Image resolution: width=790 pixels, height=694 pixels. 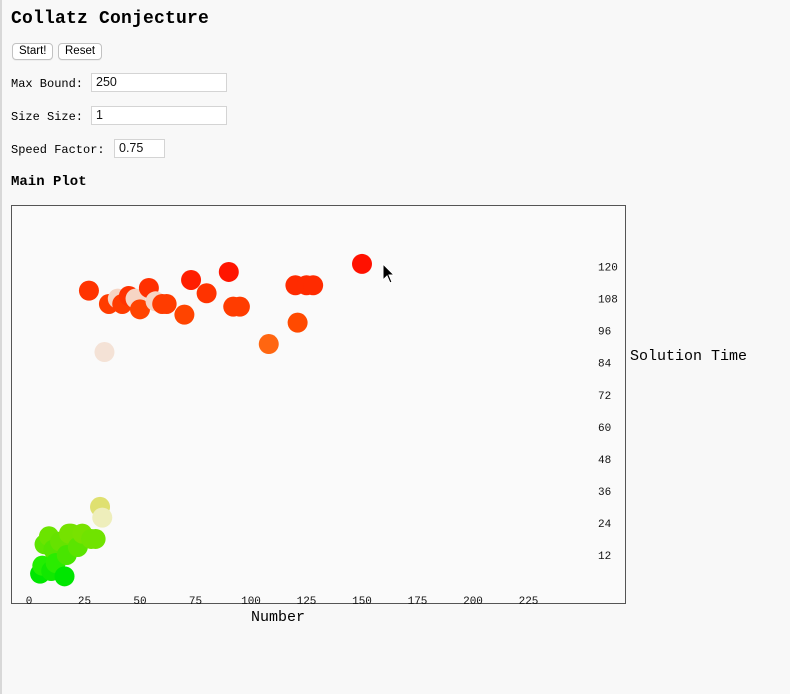 I want to click on x-tick-label: 0, so click(x=29, y=602).